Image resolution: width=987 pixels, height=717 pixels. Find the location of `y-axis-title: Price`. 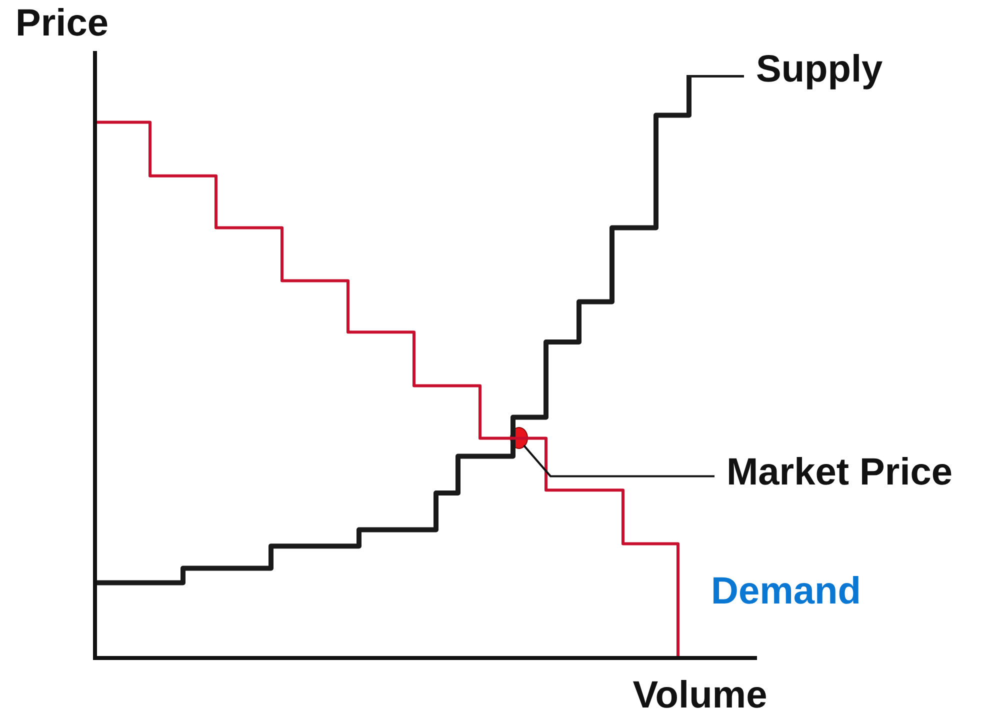

y-axis-title: Price is located at coordinates (62, 23).